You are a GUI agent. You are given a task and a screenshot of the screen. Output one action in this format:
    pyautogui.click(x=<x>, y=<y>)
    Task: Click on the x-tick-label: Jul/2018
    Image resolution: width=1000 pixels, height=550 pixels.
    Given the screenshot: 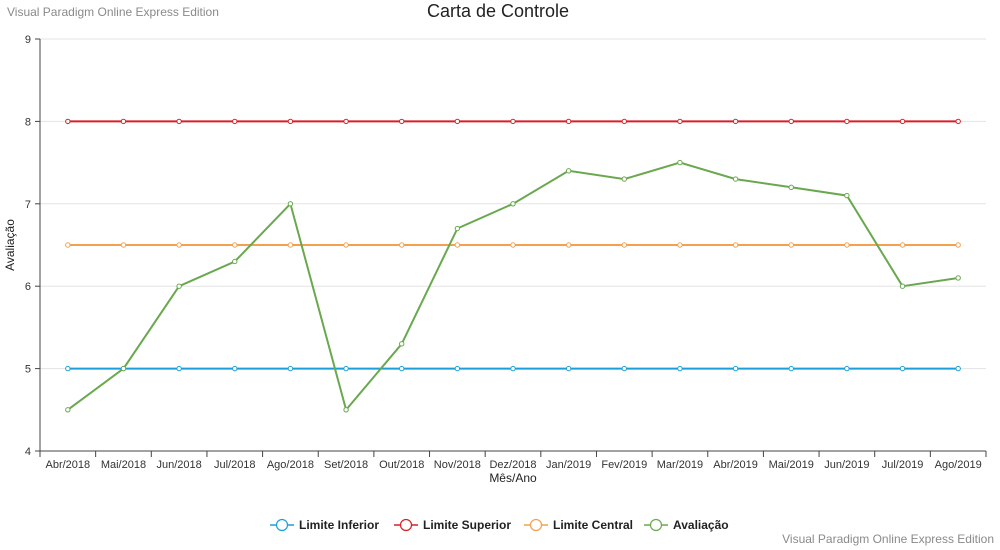 What is the action you would take?
    pyautogui.click(x=235, y=465)
    